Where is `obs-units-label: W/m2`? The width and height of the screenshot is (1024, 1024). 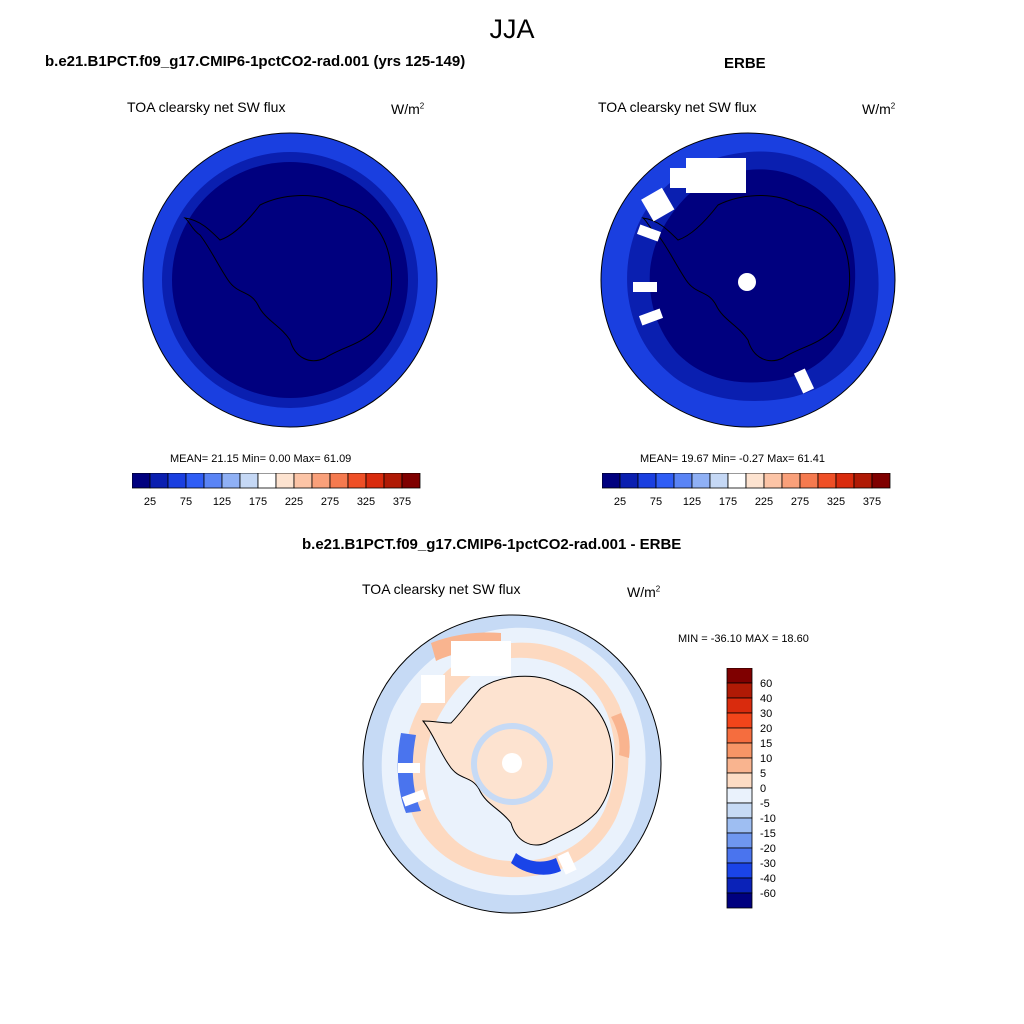
obs-units-label: W/m2 is located at coordinates (879, 109).